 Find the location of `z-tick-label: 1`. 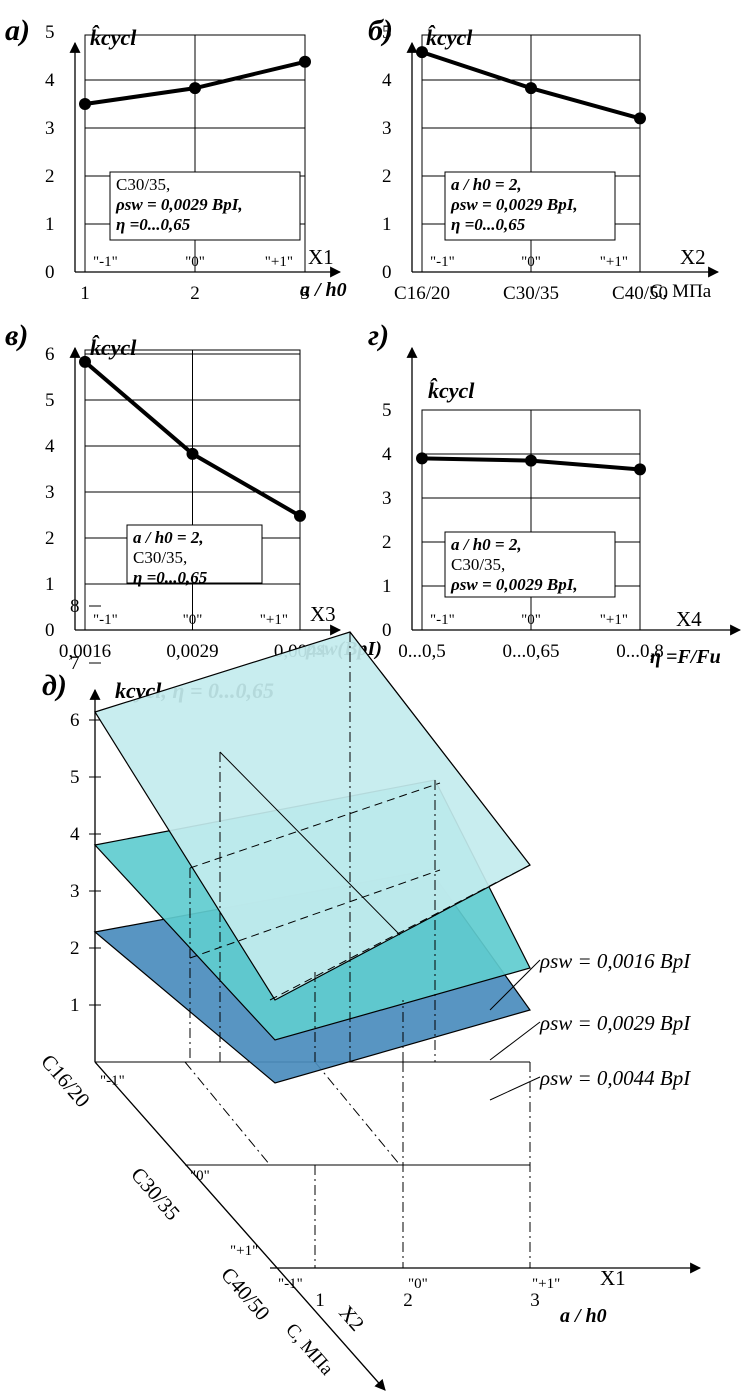

z-tick-label: 1 is located at coordinates (75, 1005).